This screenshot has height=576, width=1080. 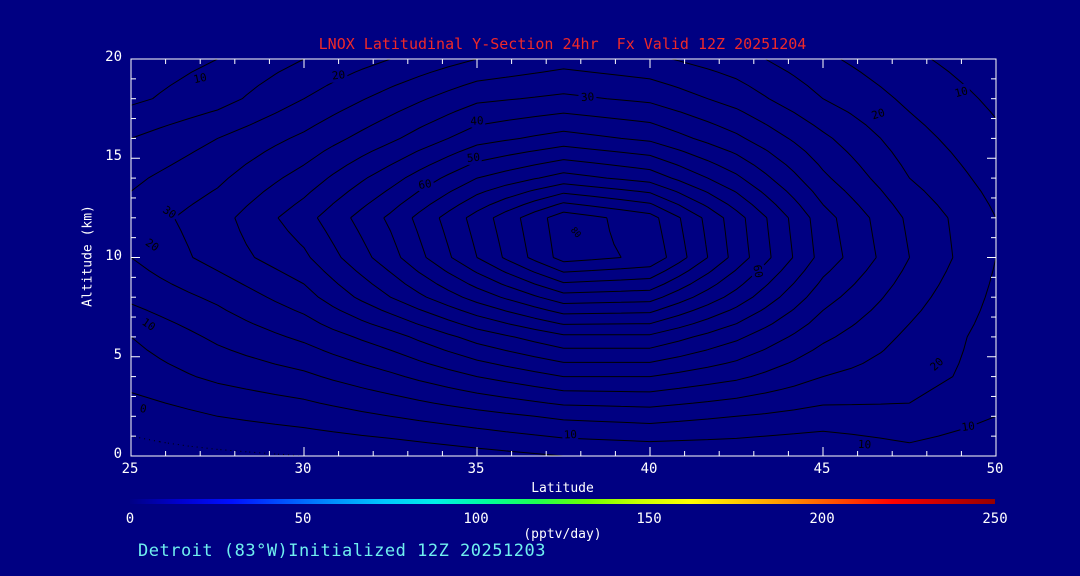 What do you see at coordinates (473, 158) in the screenshot?
I see `contour-label-50: 50` at bounding box center [473, 158].